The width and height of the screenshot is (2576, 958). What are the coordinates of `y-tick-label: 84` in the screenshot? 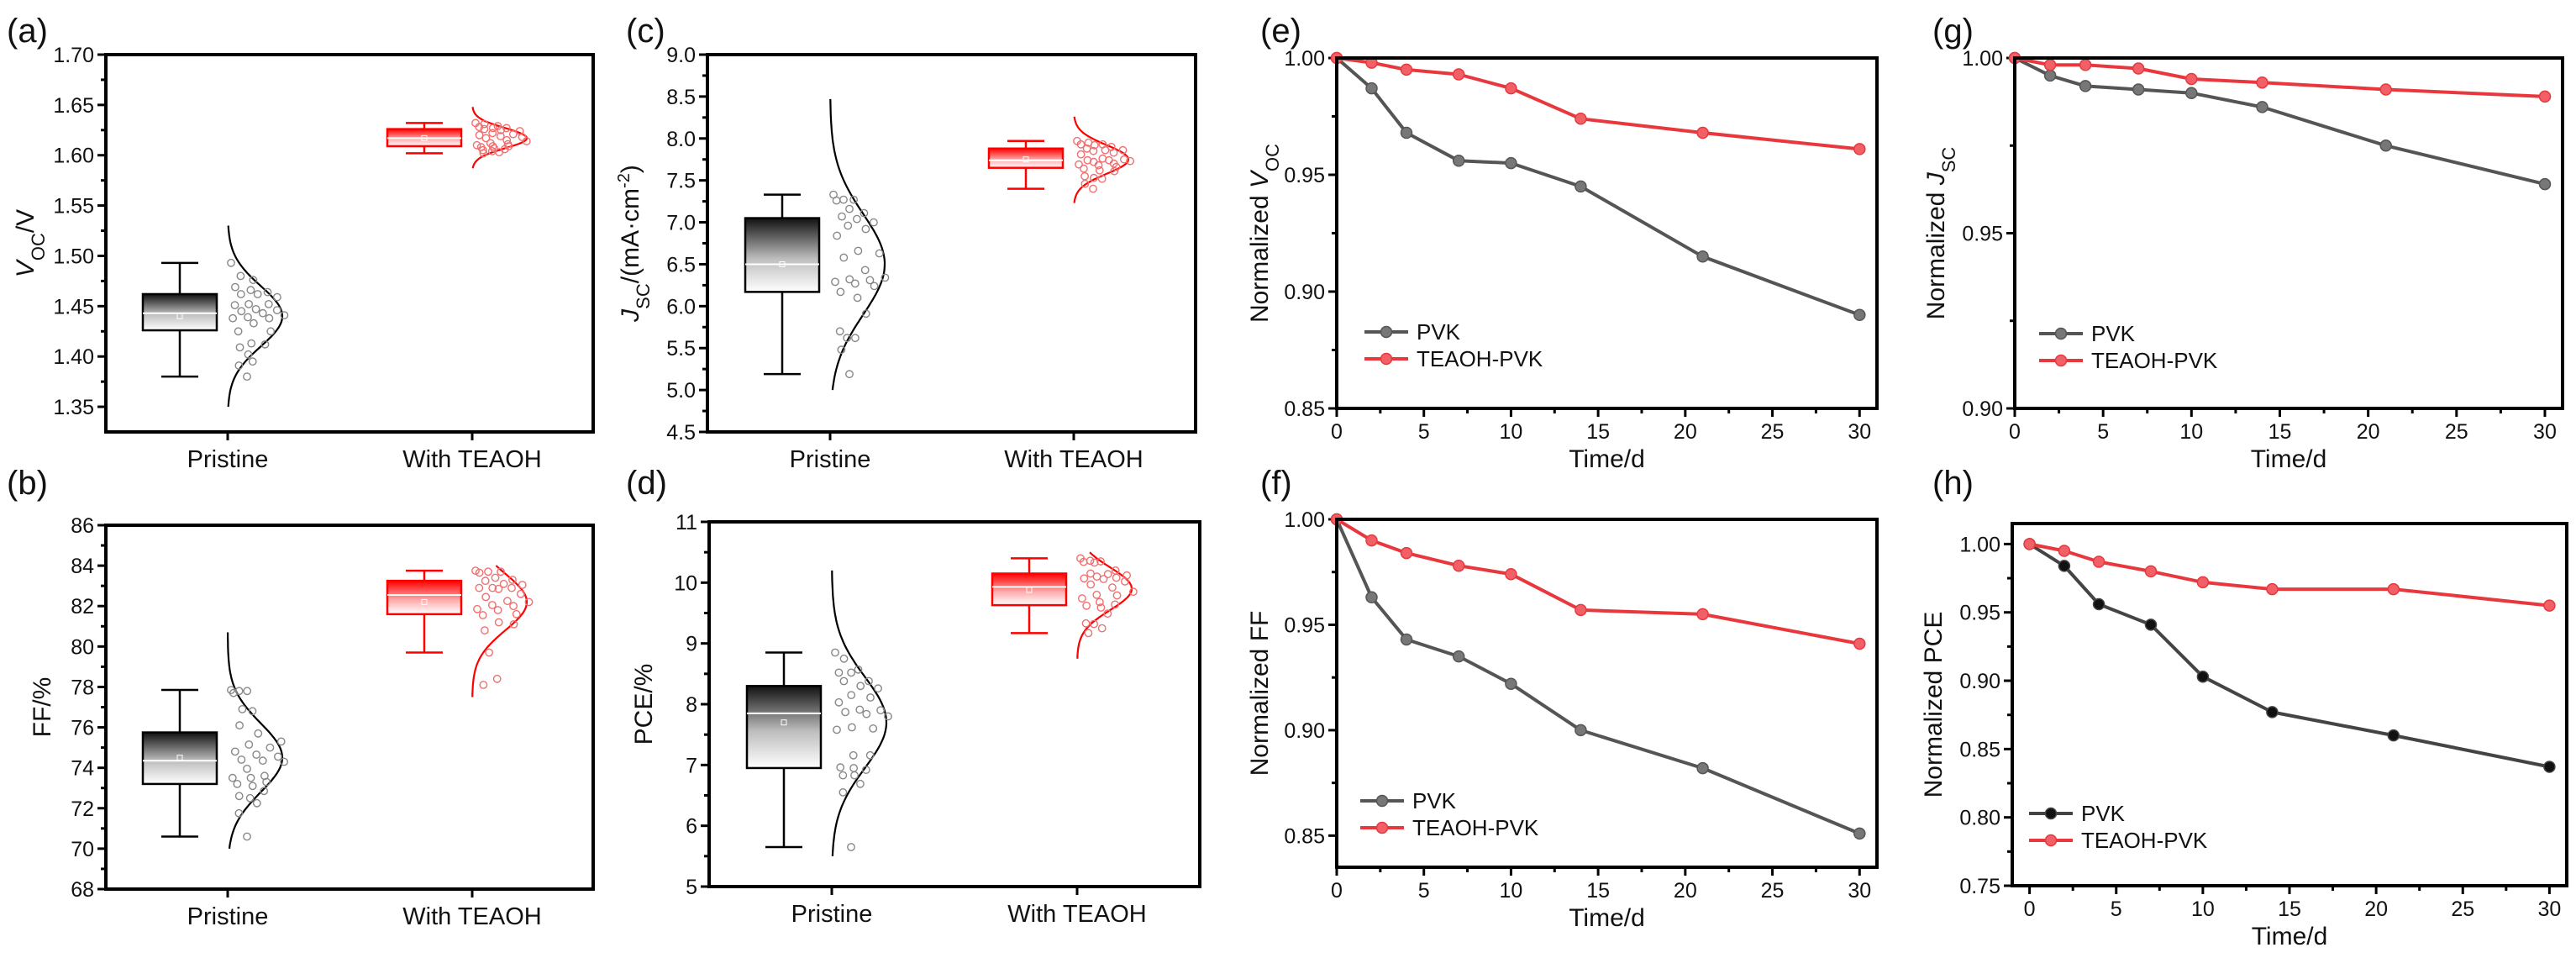 It's located at (82, 566).